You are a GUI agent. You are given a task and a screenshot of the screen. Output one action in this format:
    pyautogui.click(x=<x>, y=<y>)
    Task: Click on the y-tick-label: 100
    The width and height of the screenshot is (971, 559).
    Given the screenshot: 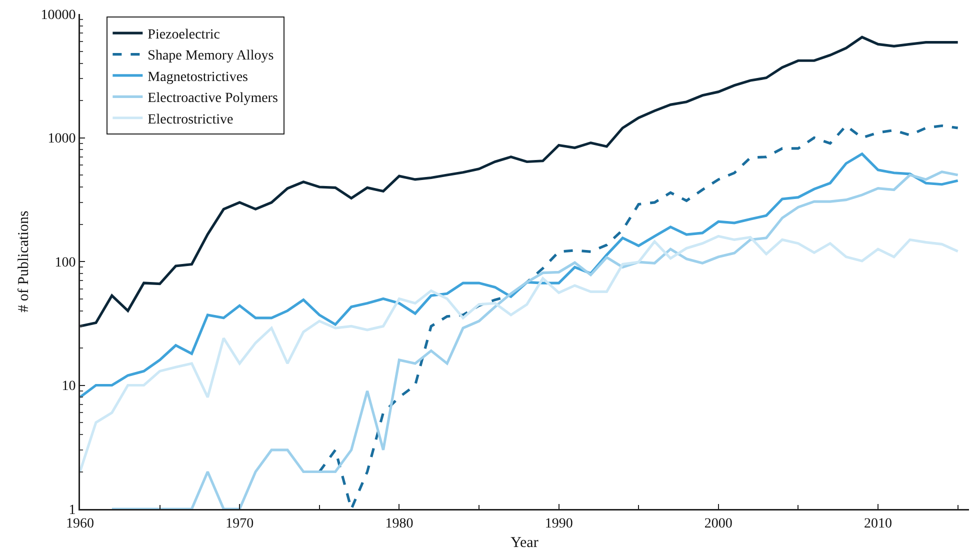 What is the action you would take?
    pyautogui.click(x=65, y=262)
    